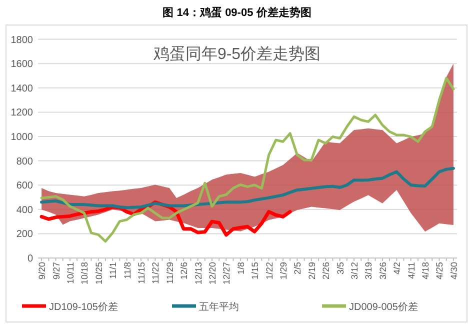 The width and height of the screenshot is (475, 326). I want to click on x-tick-label: 9/27, so click(56, 271).